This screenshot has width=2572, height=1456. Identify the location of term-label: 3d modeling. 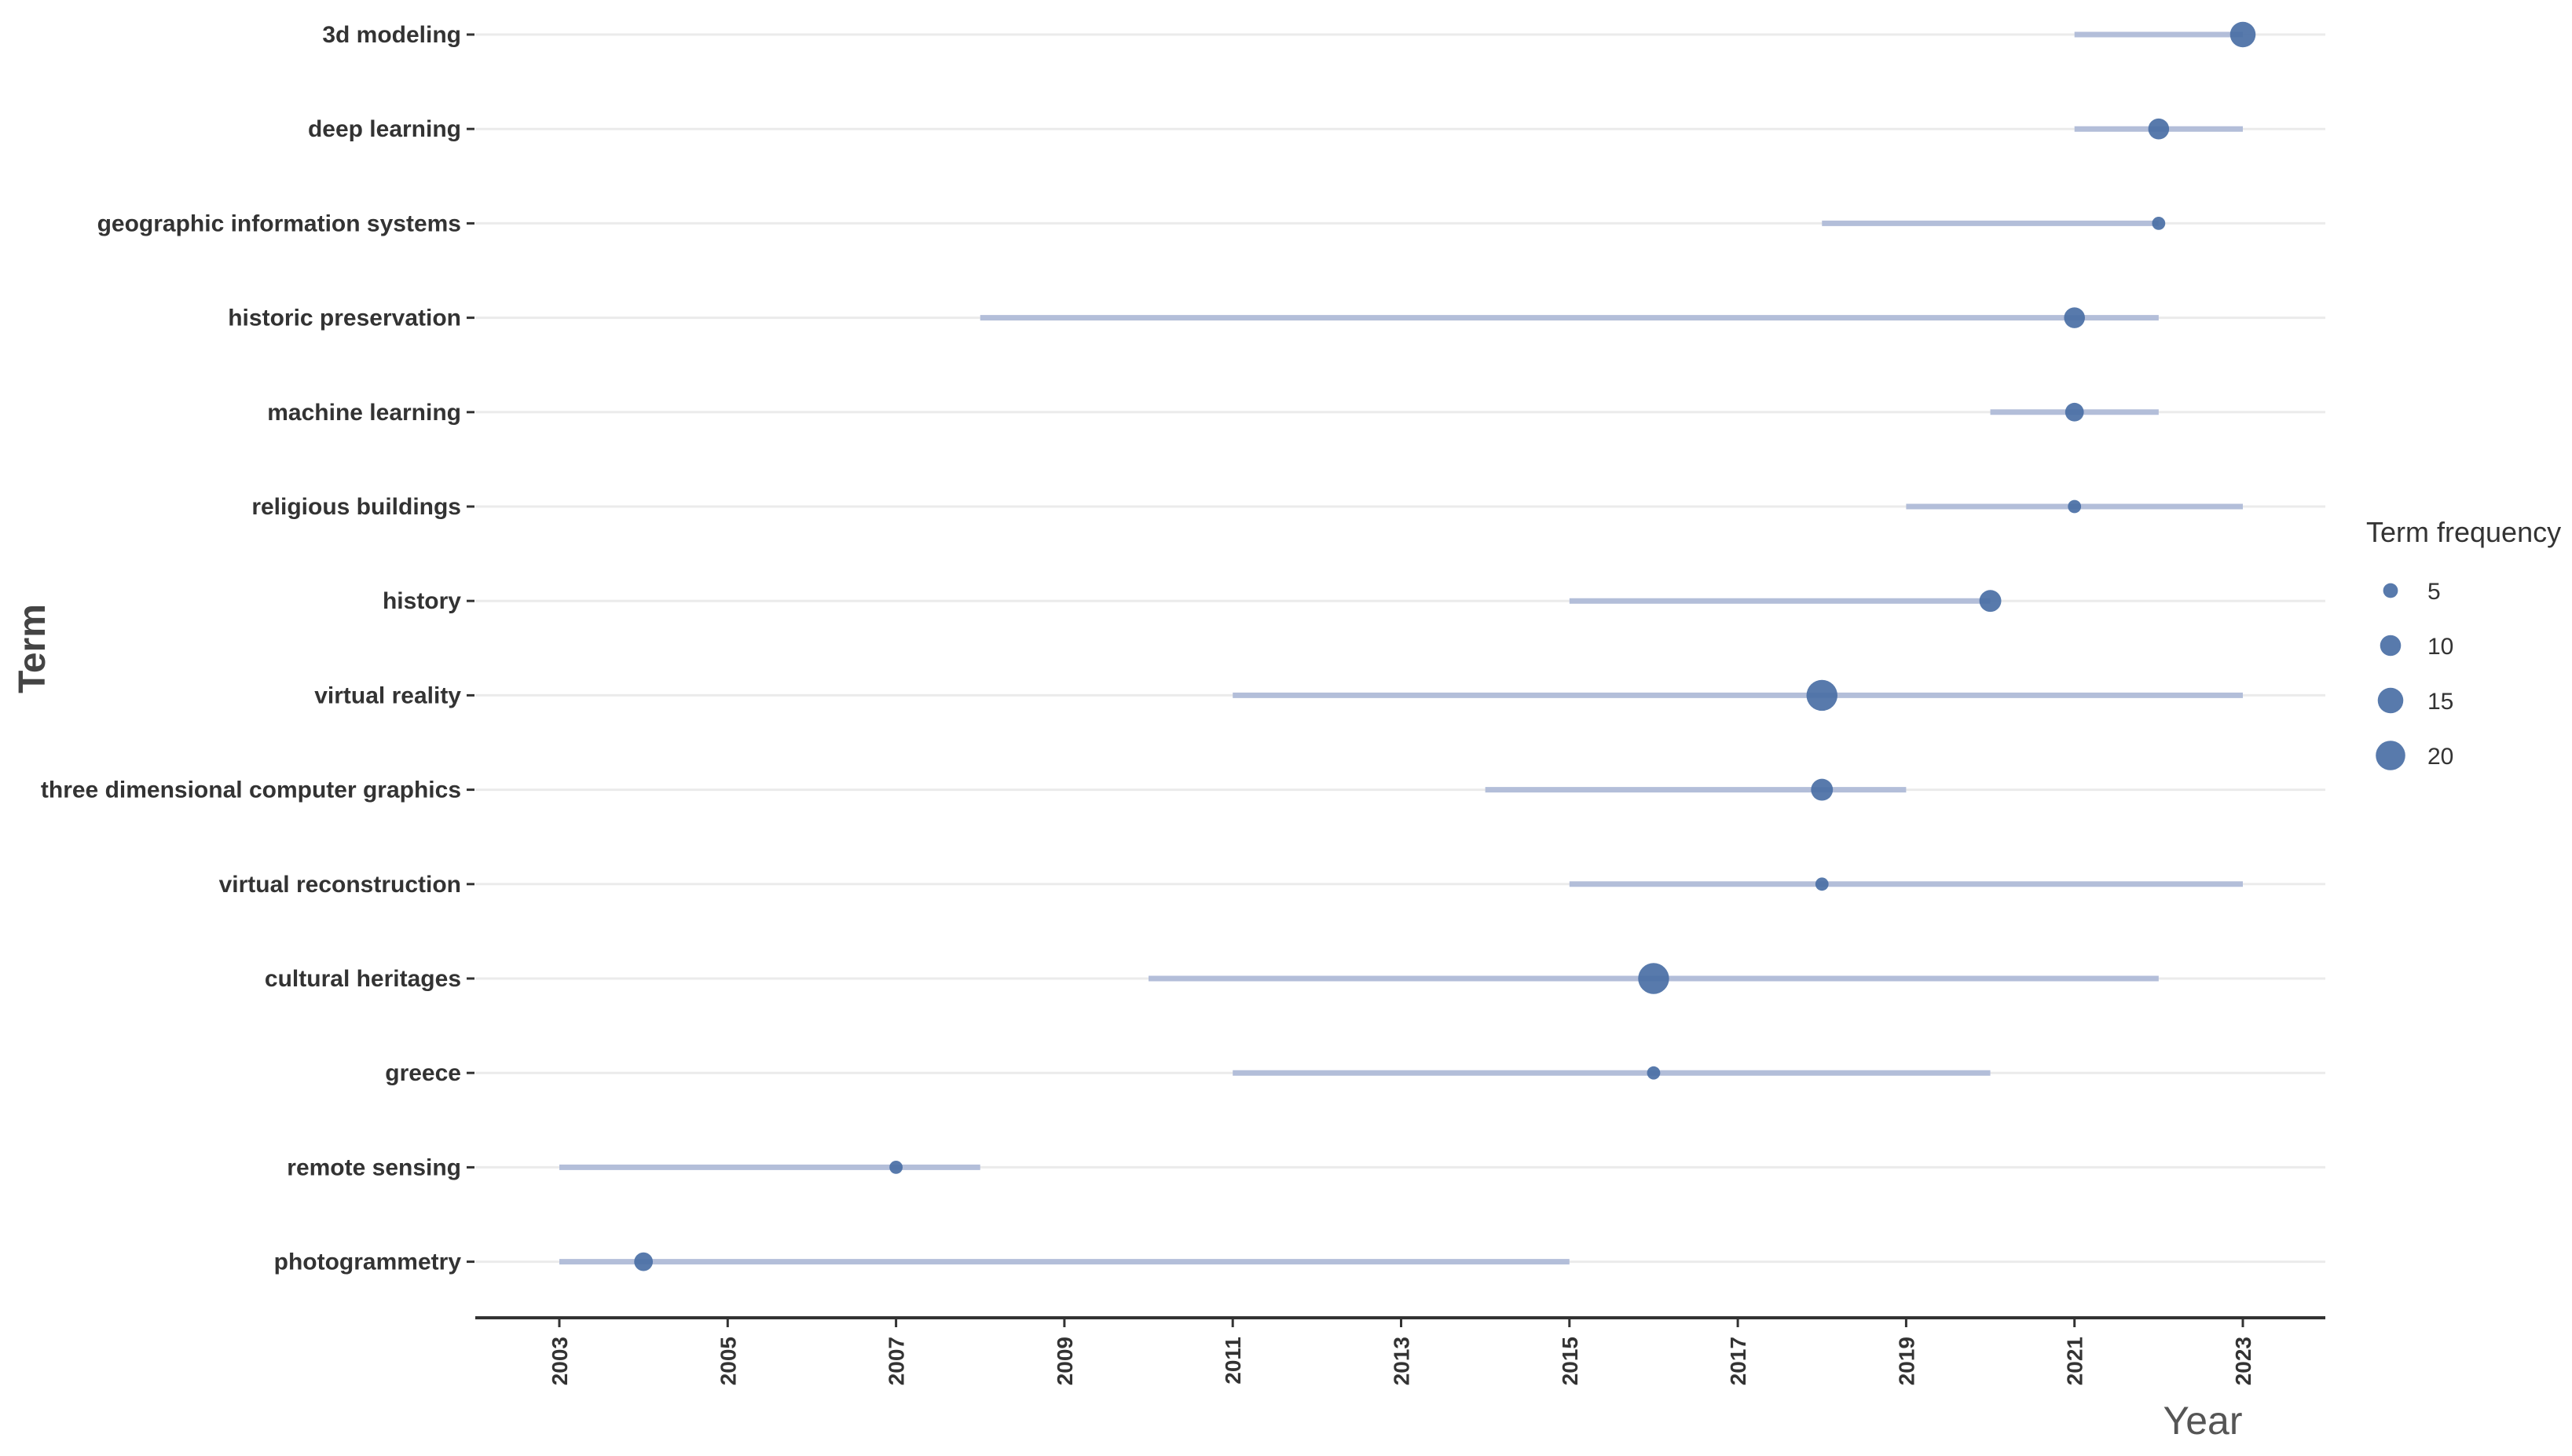
(391, 35).